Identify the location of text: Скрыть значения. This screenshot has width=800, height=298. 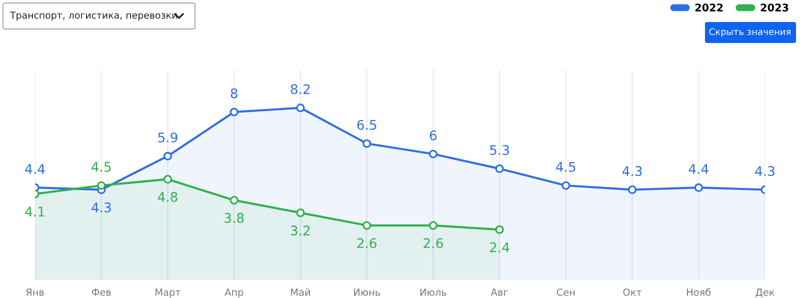
(749, 32).